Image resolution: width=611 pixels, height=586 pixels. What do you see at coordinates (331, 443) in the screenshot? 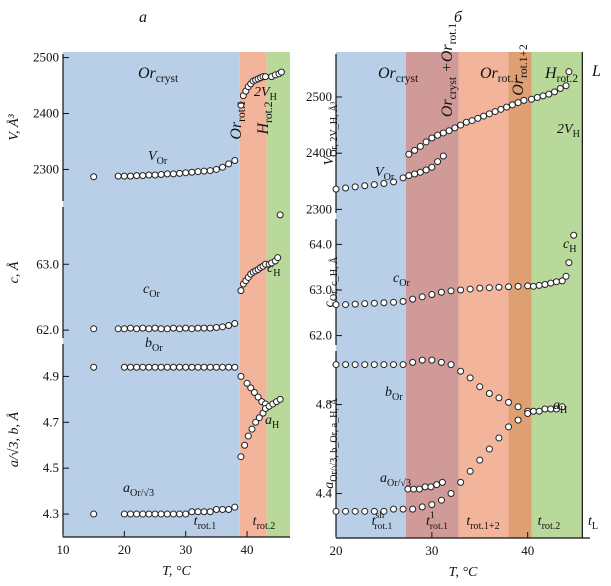
I see `y-axis-label: aOr/√3, b_Or, a_H, Å` at bounding box center [331, 443].